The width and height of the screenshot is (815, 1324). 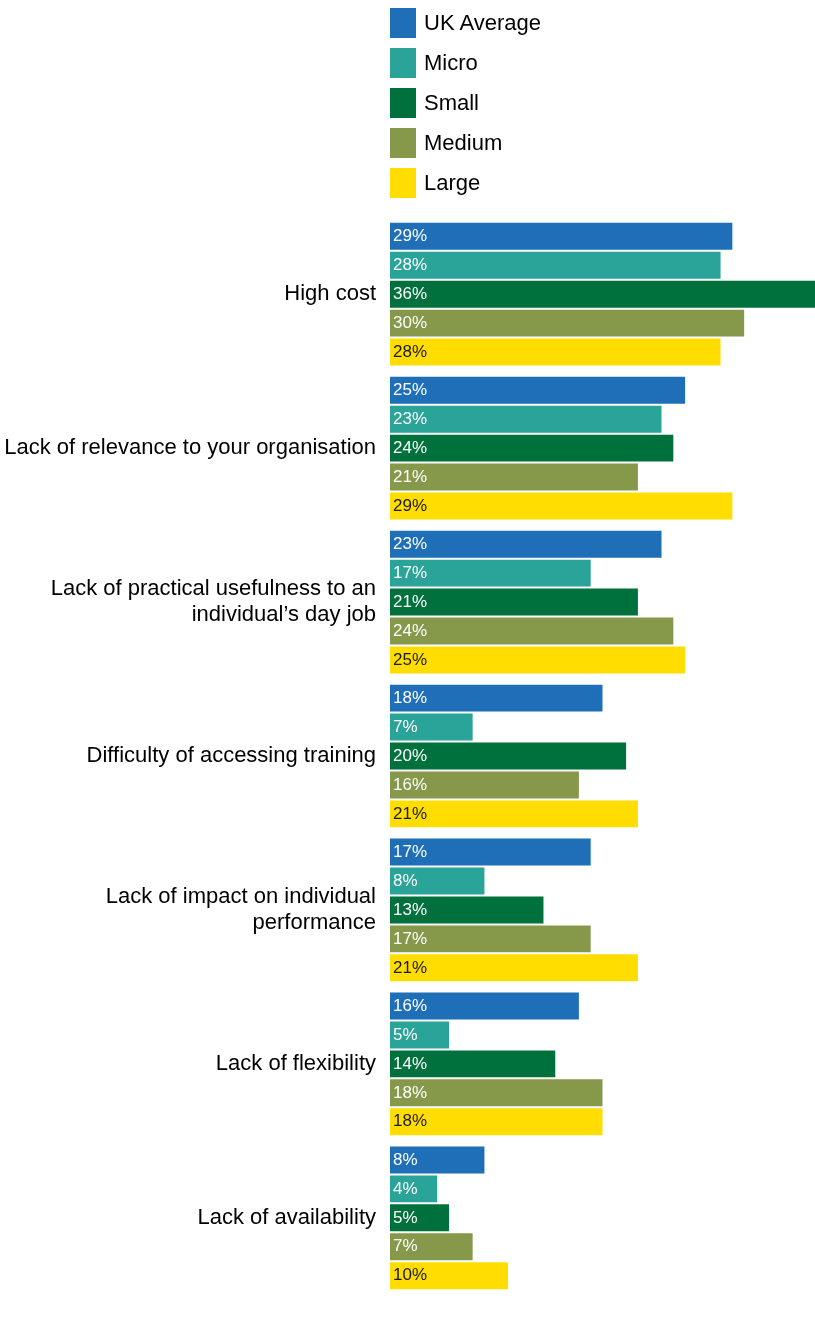 I want to click on y-tick-label: Lack of availability, so click(x=286, y=1216).